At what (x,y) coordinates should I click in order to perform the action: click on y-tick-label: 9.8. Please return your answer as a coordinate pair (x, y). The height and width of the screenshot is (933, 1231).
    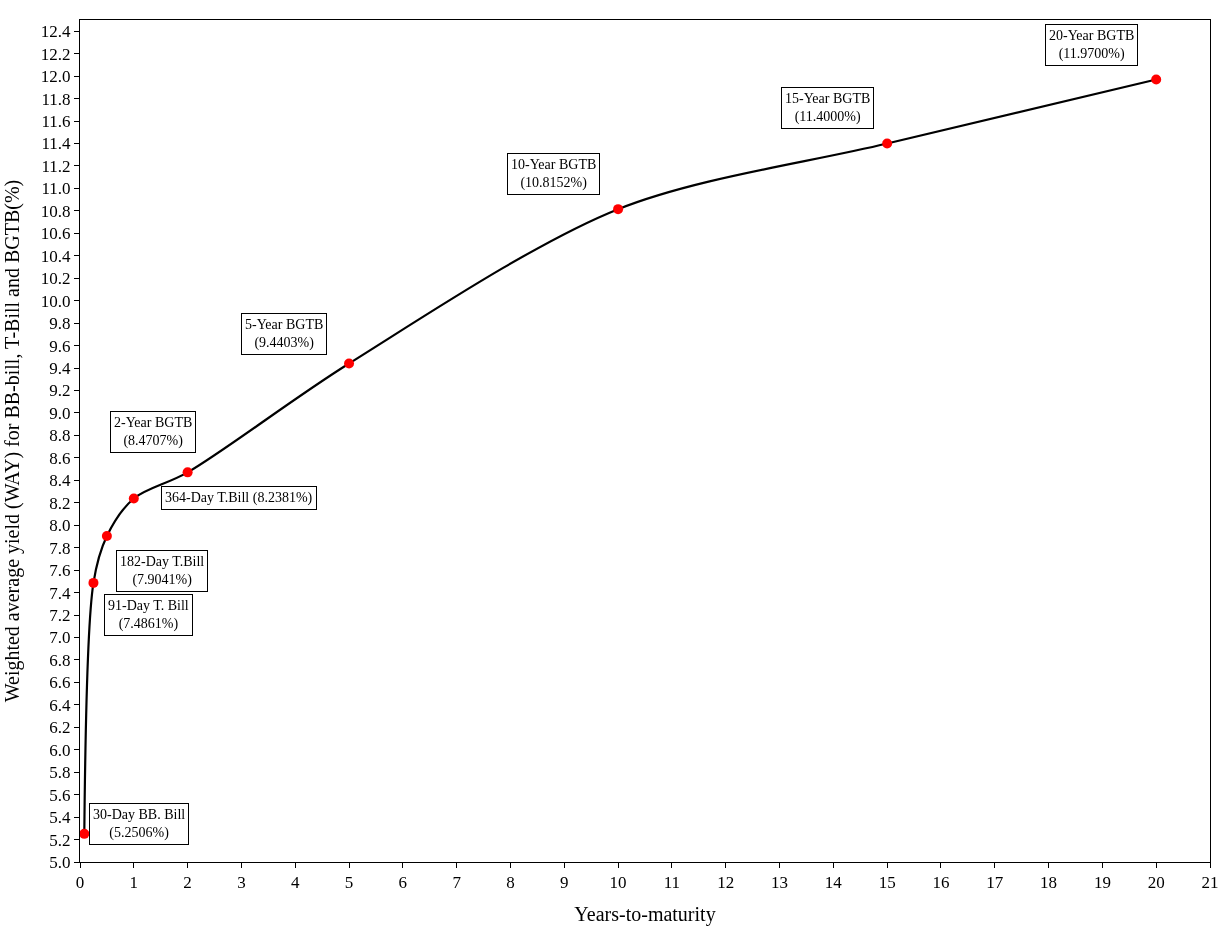
    Looking at the image, I should click on (60, 324).